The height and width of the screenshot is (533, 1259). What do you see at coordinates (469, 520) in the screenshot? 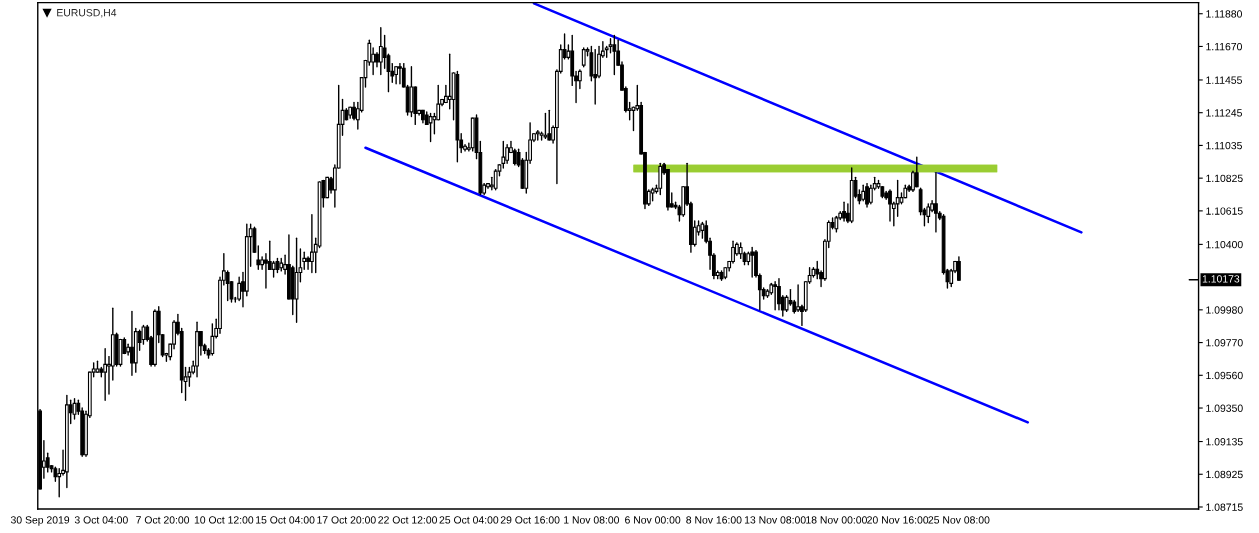
I see `x-tick-label: 25 Oct 04:00` at bounding box center [469, 520].